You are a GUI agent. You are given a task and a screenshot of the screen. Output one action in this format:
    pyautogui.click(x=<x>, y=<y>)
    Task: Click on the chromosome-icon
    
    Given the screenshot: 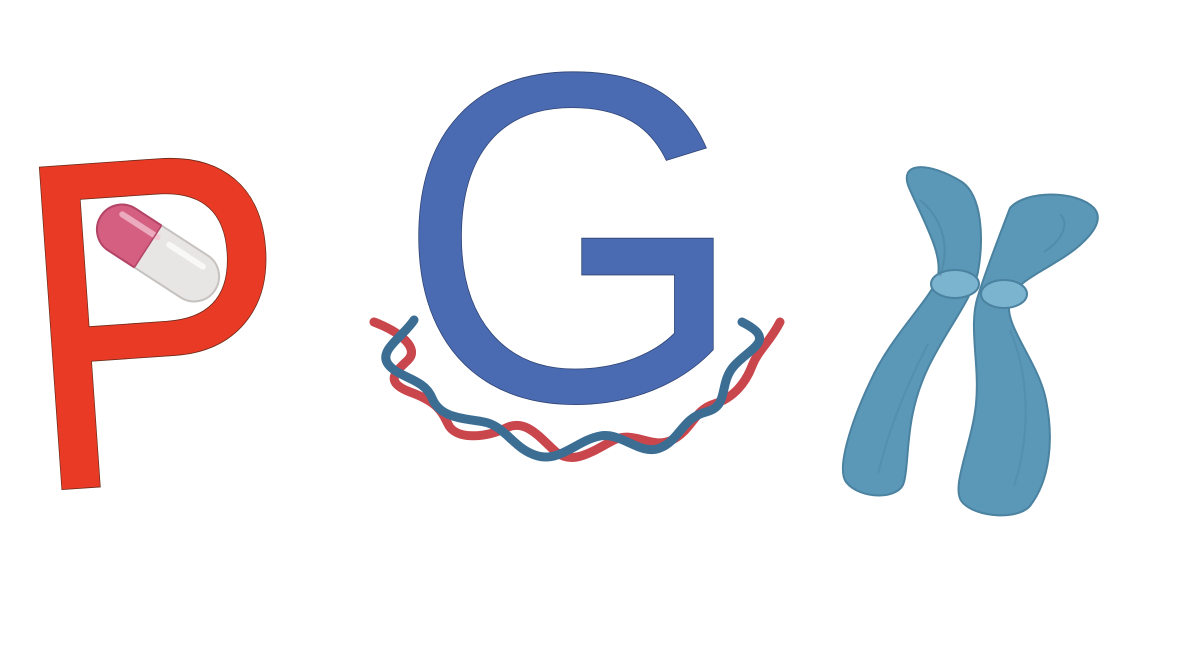 What is the action you would take?
    pyautogui.click(x=970, y=341)
    